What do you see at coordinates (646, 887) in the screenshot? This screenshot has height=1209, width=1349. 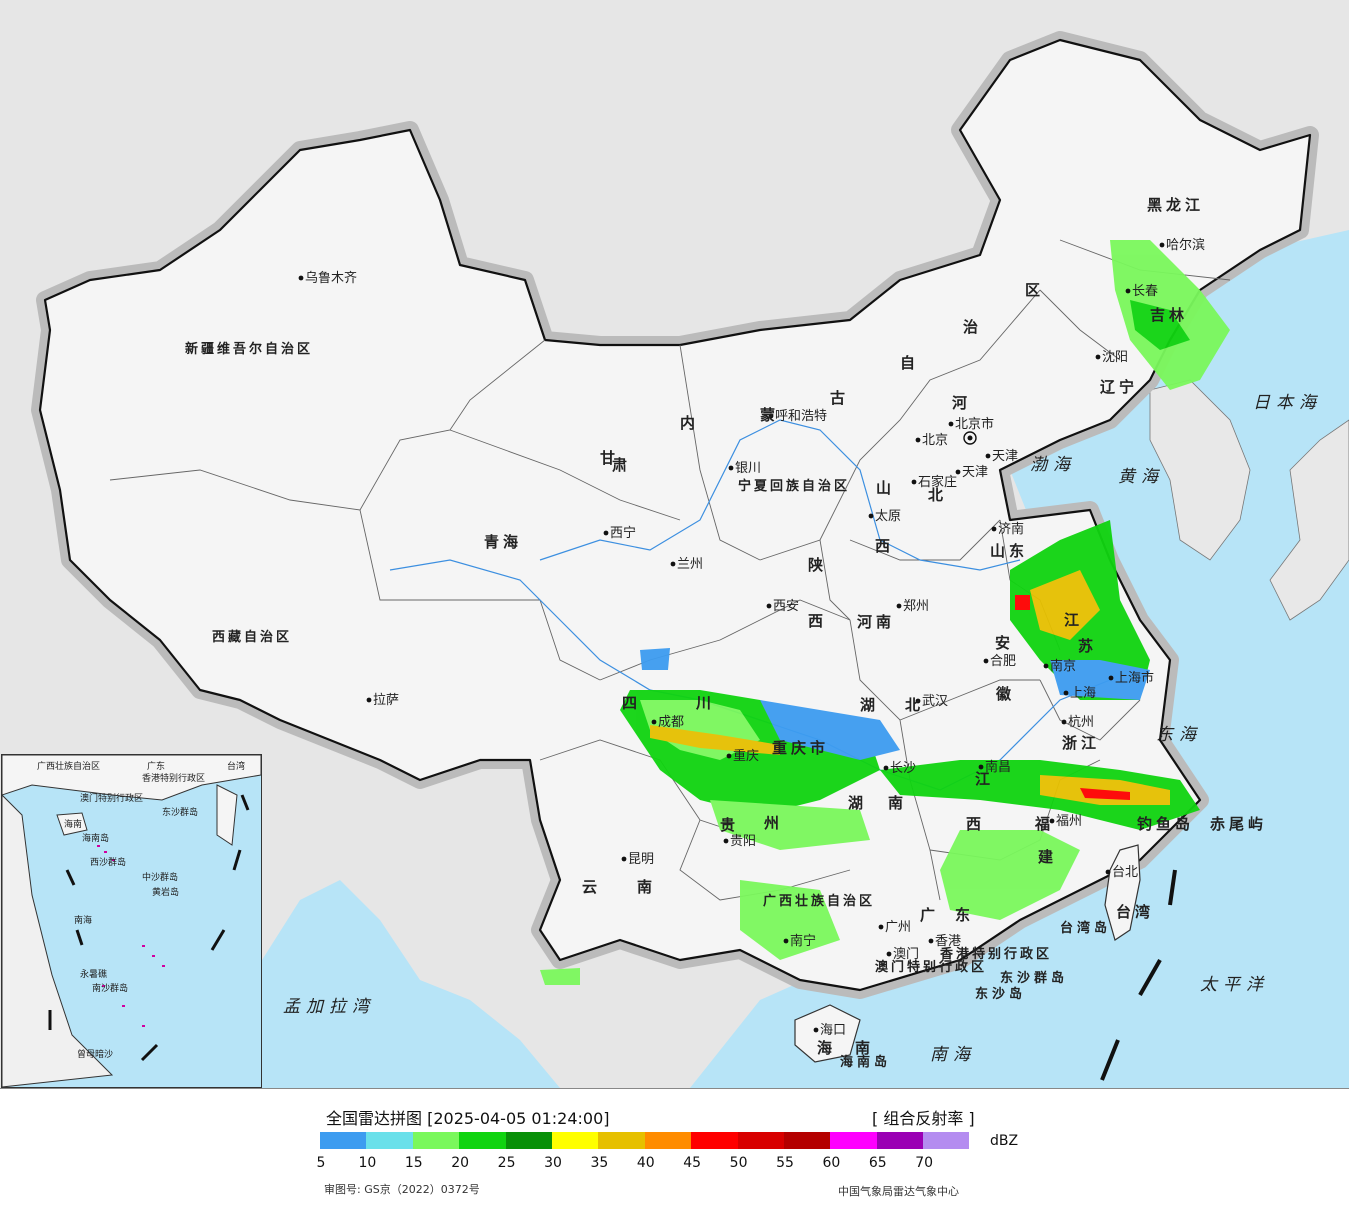 I see `province-label: 南` at bounding box center [646, 887].